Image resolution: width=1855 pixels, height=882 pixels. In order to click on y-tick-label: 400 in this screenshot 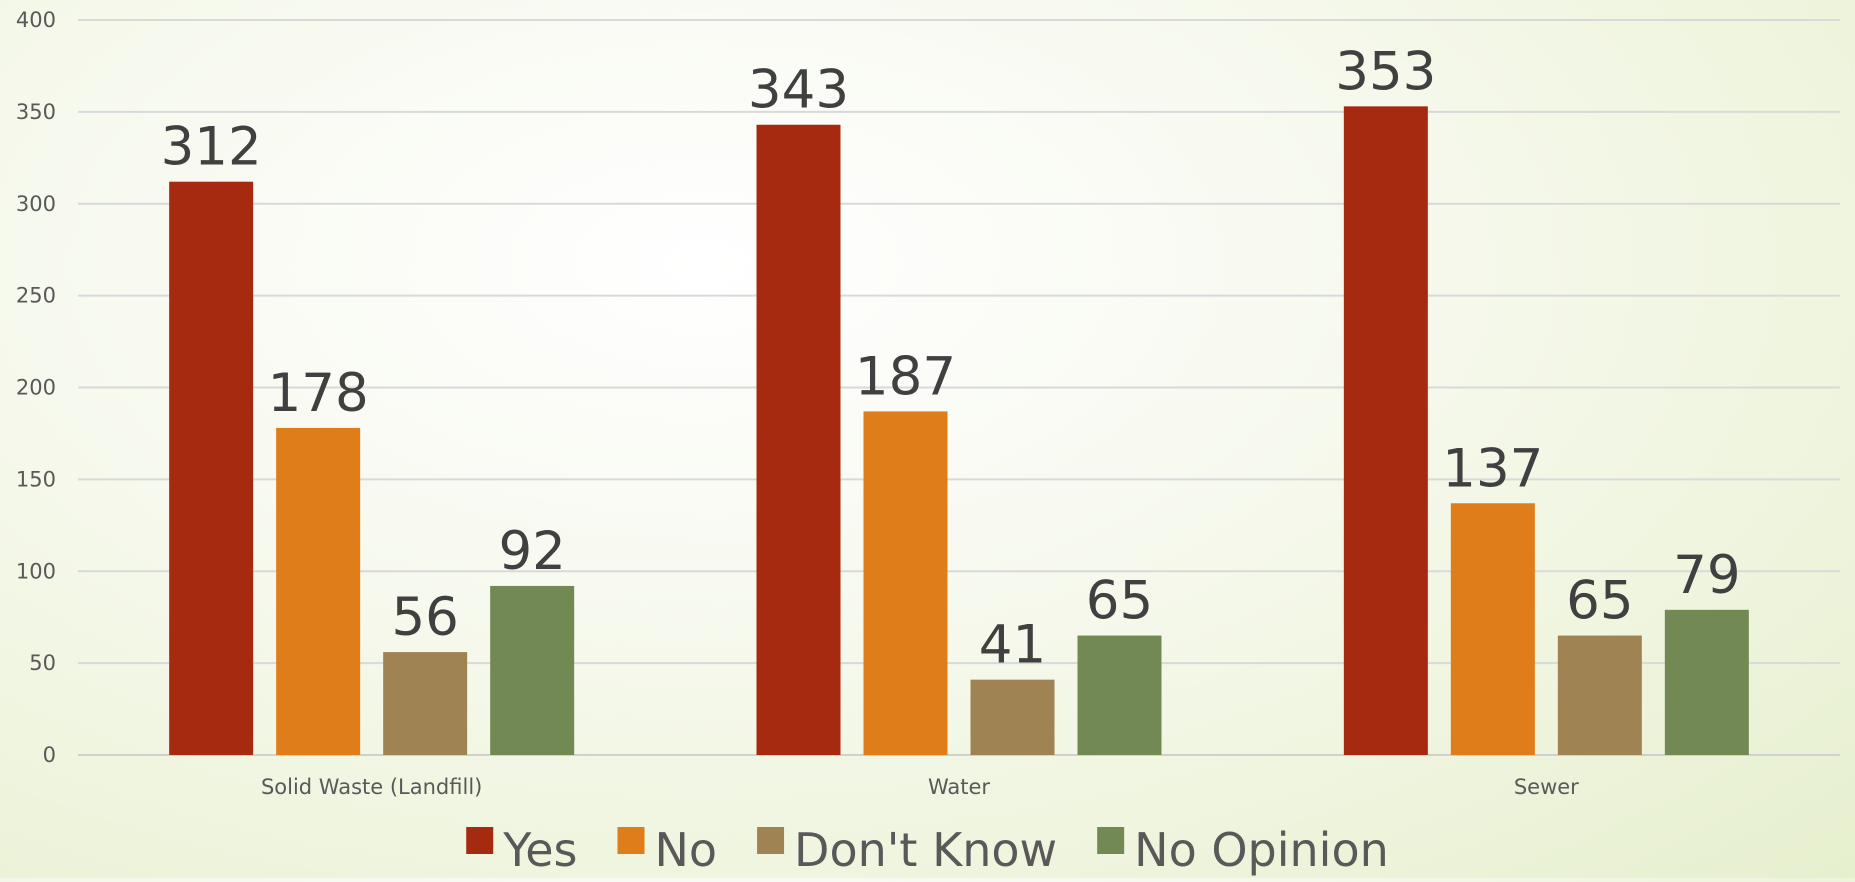, I will do `click(36, 20)`.